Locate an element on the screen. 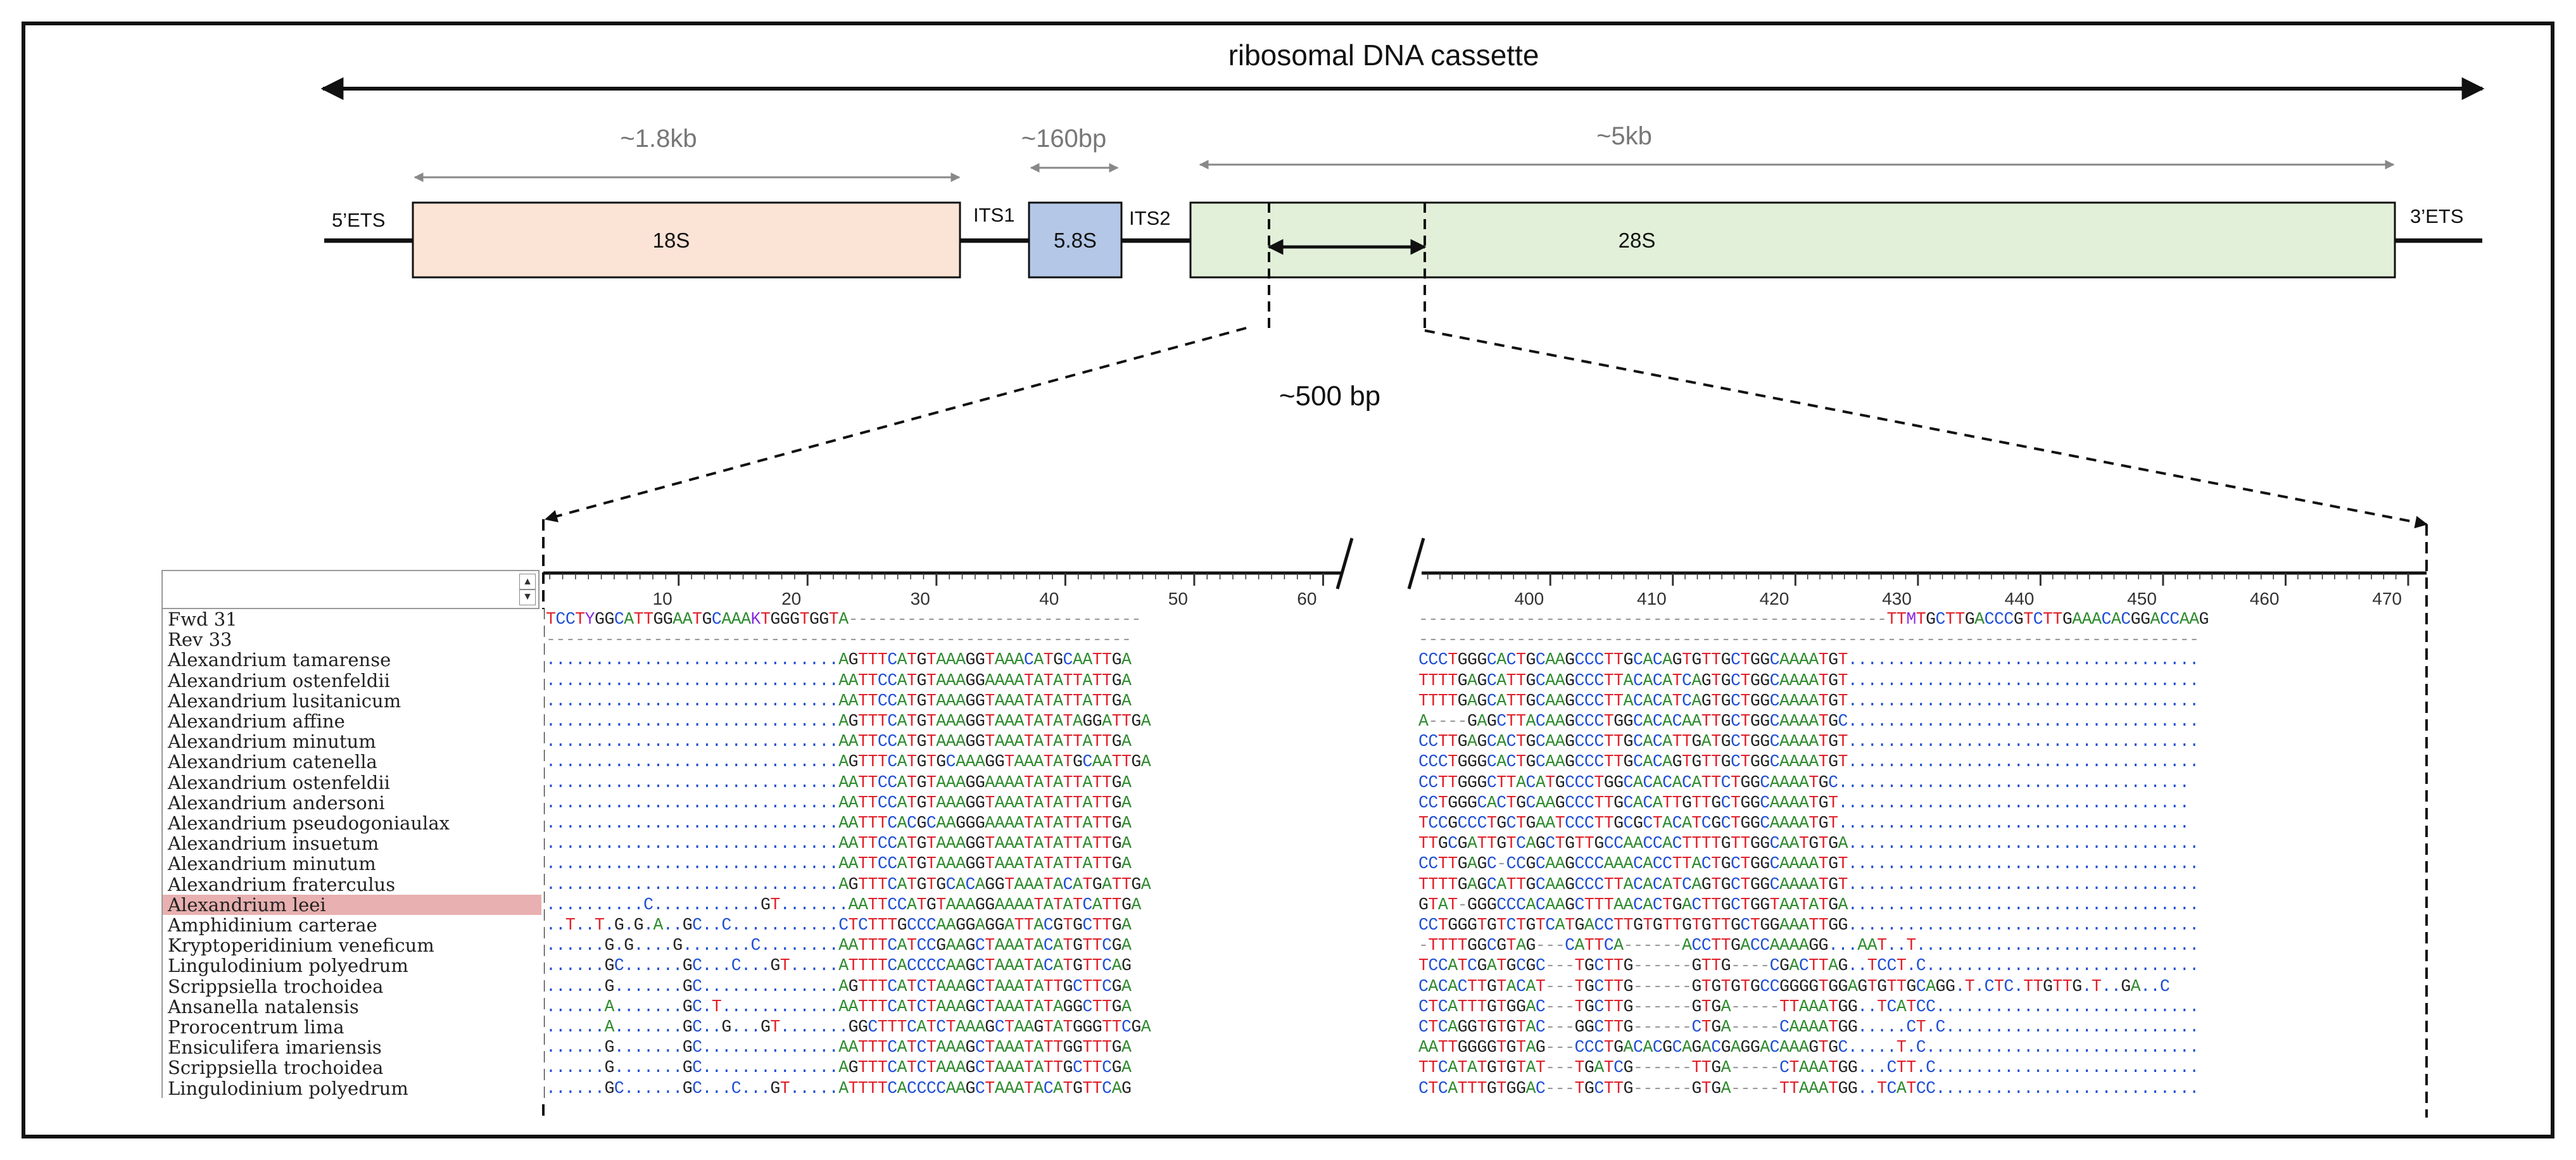  gene-box-58s is located at coordinates (1075, 240).